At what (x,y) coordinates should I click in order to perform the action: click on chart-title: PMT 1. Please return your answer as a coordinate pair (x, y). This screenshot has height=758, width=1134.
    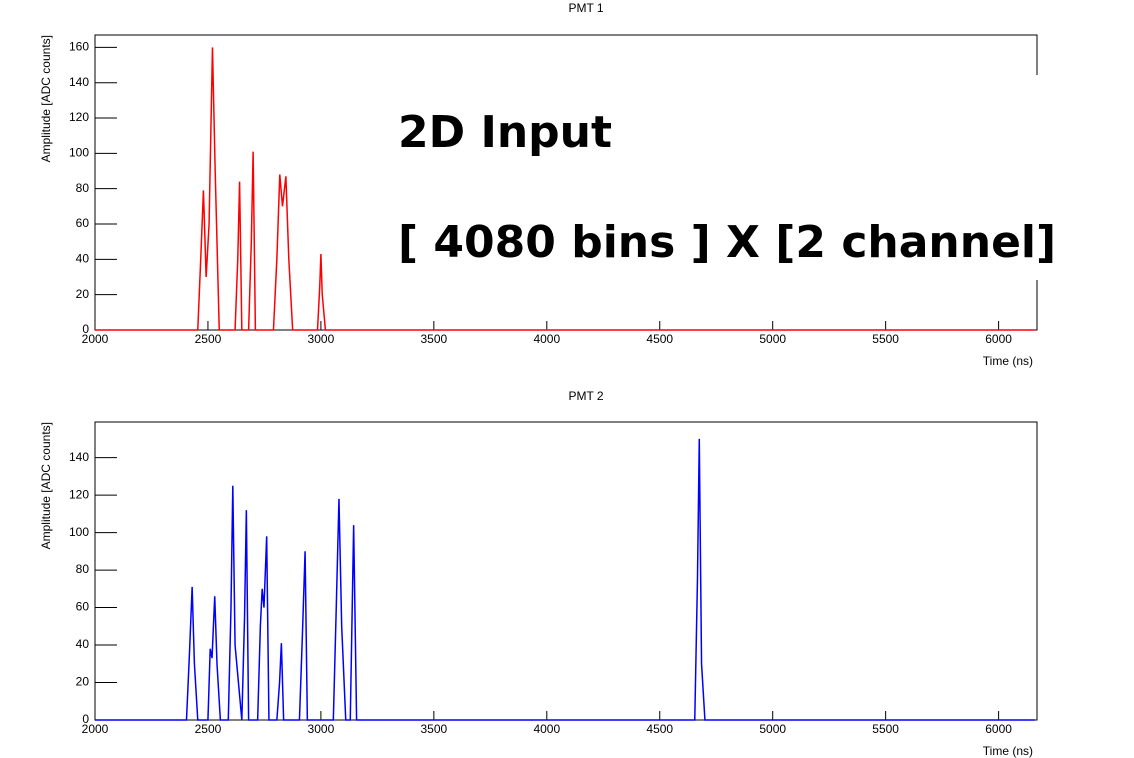
    Looking at the image, I should click on (585, 8).